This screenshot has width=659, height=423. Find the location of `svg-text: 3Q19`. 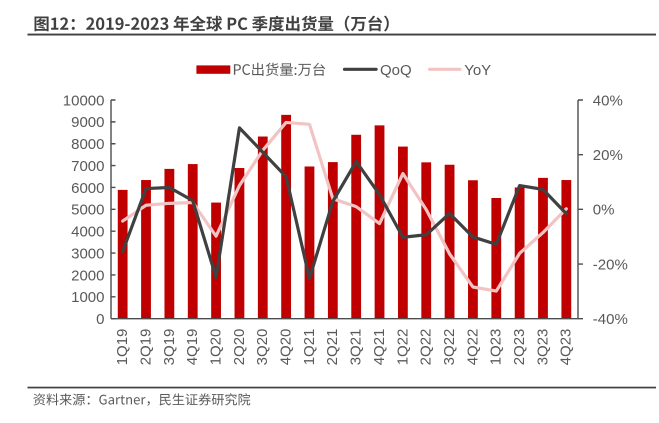

svg-text: 3Q19 is located at coordinates (169, 347).